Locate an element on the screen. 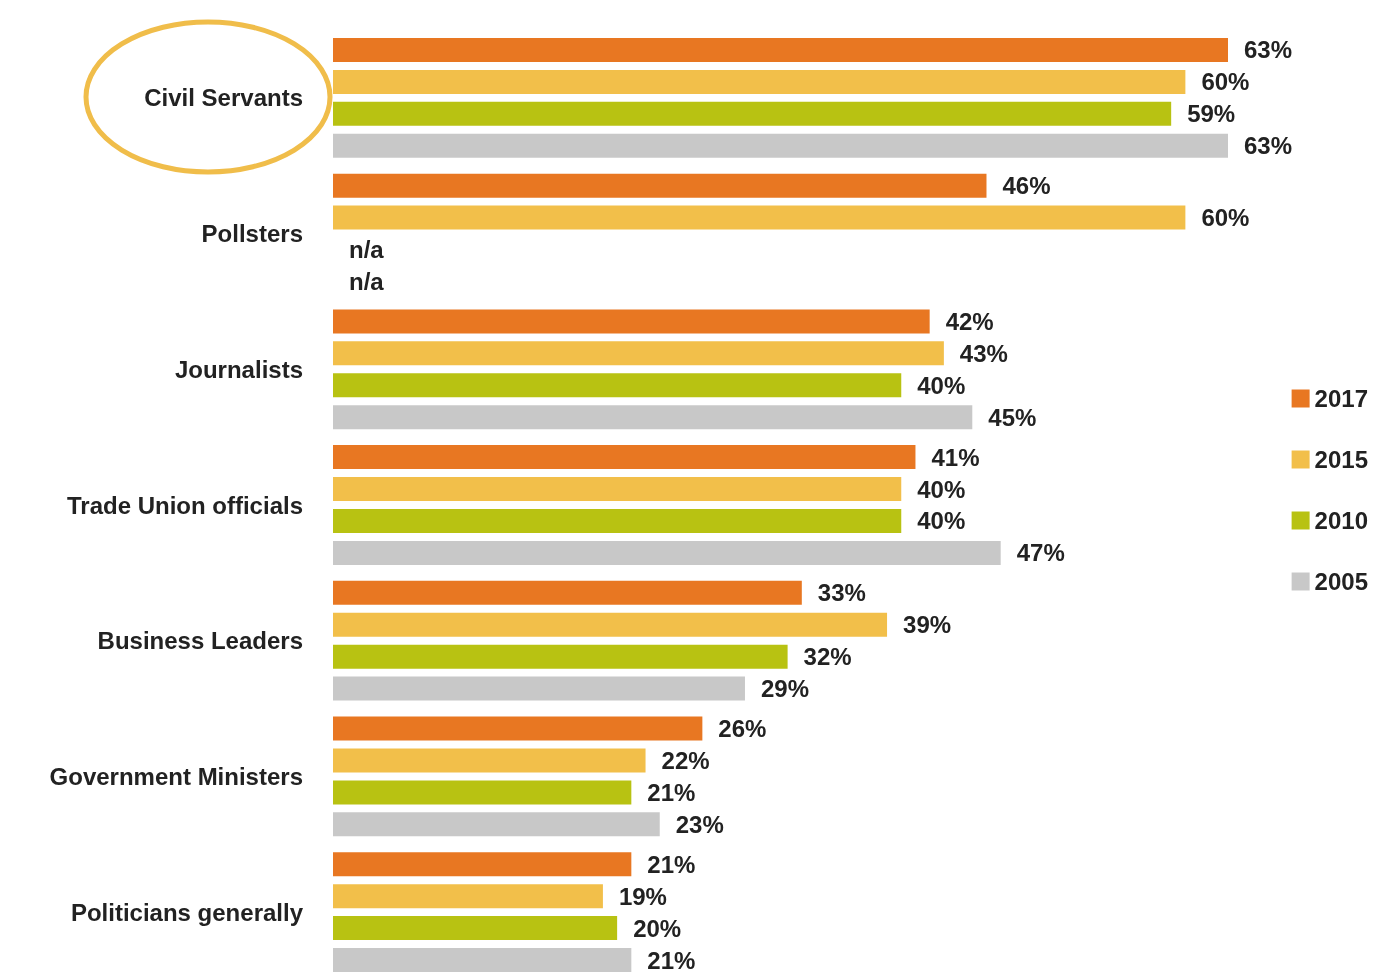 The width and height of the screenshot is (1375, 980). data-label: 33% is located at coordinates (841, 593).